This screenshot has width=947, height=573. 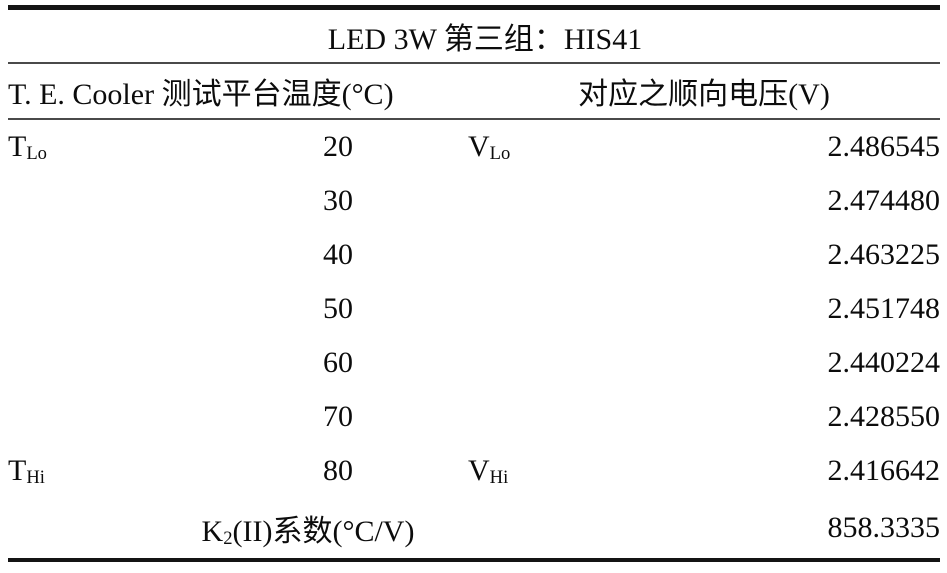 What do you see at coordinates (108, 471) in the screenshot?
I see `temp-label: THi` at bounding box center [108, 471].